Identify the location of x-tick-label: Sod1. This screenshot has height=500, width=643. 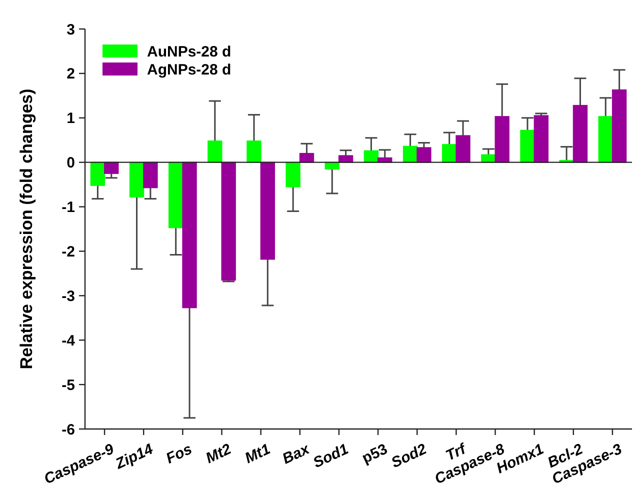
(331, 456).